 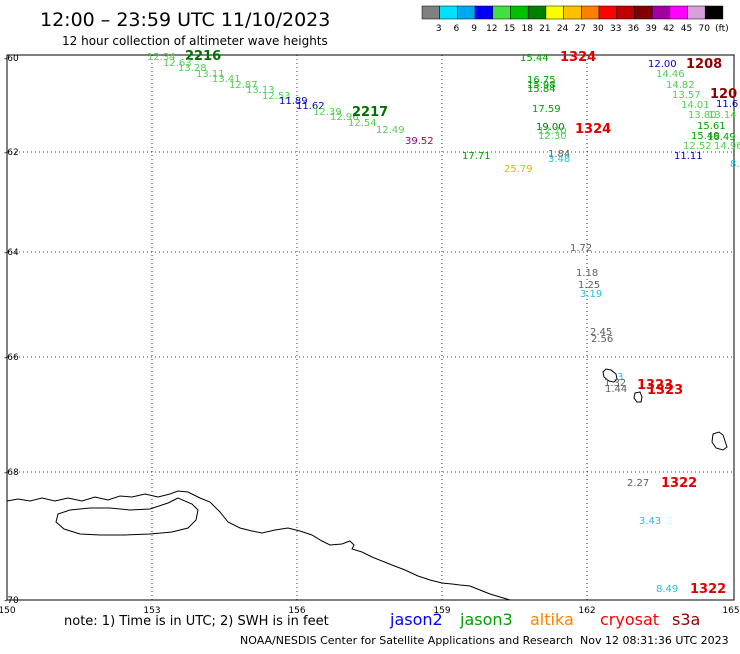 I want to click on wave-height-label: 13.57, so click(x=686, y=95).